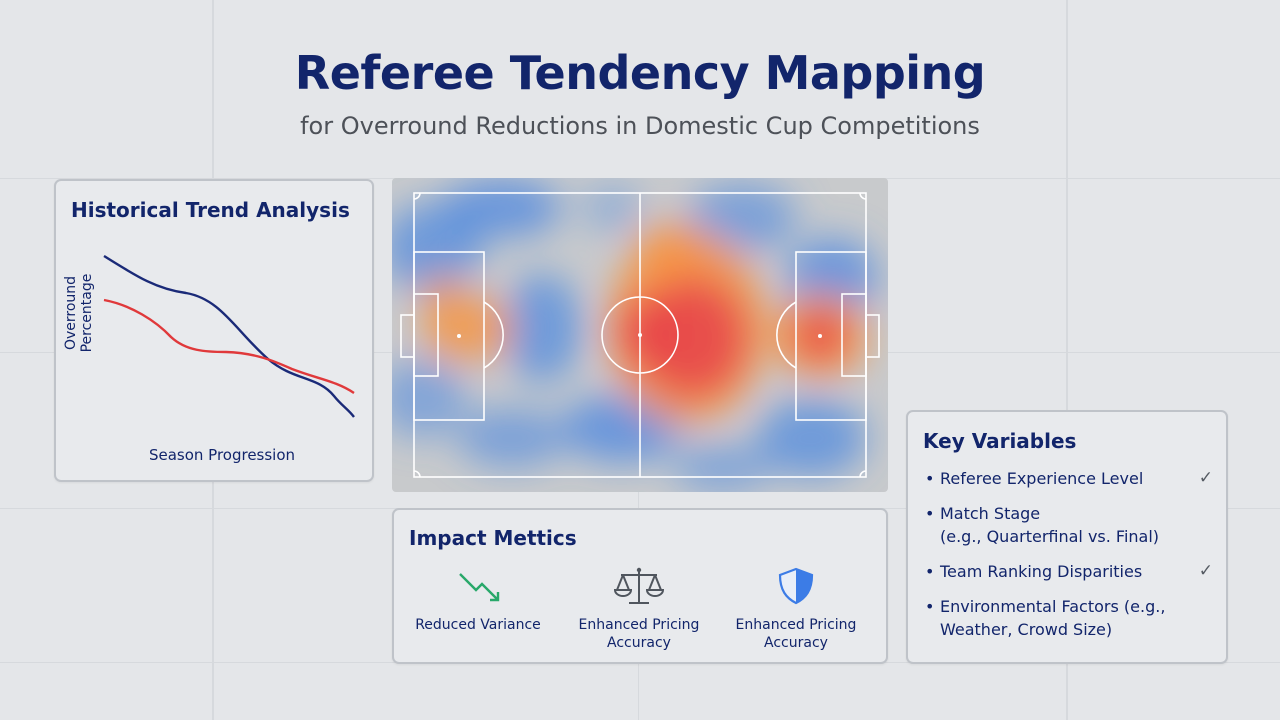  I want to click on shield-icon, so click(796, 586).